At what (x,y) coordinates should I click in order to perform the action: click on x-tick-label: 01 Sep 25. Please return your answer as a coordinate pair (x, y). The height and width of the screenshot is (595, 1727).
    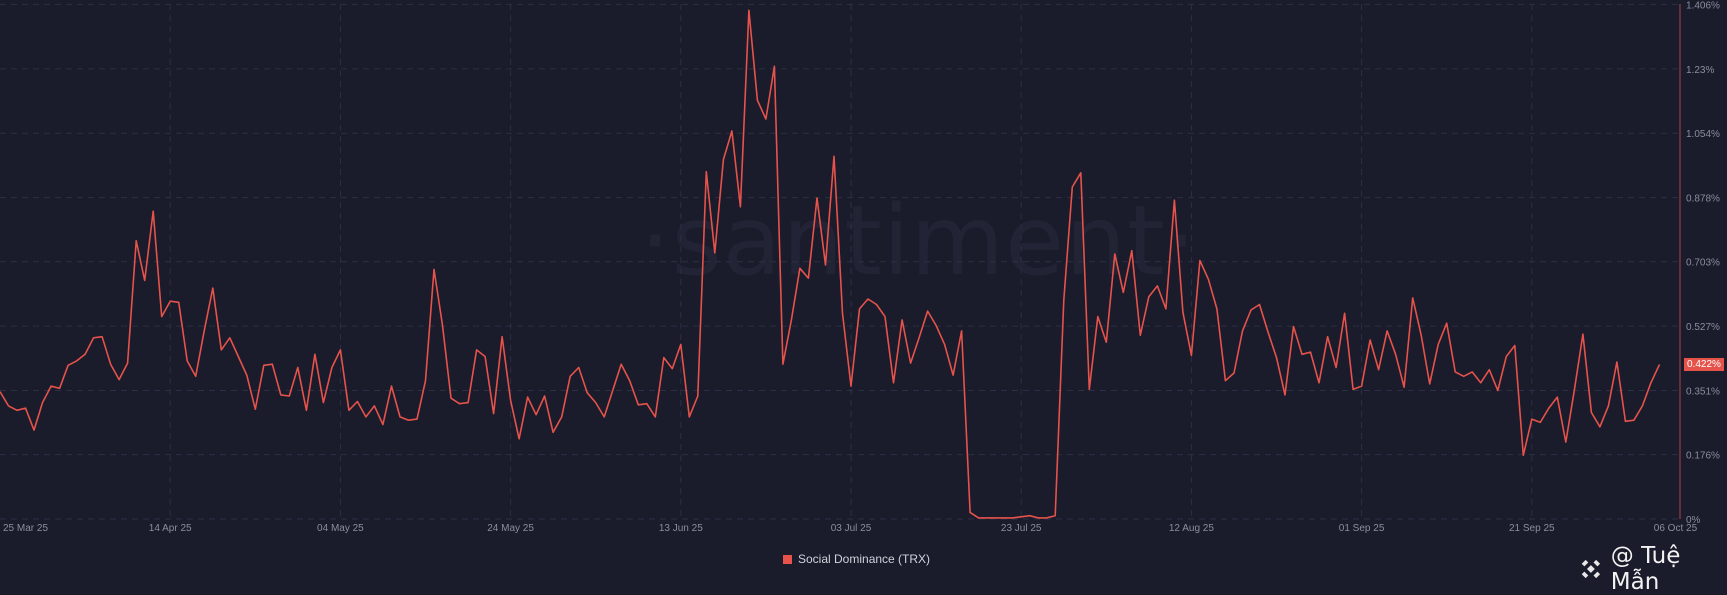
    Looking at the image, I should click on (1362, 528).